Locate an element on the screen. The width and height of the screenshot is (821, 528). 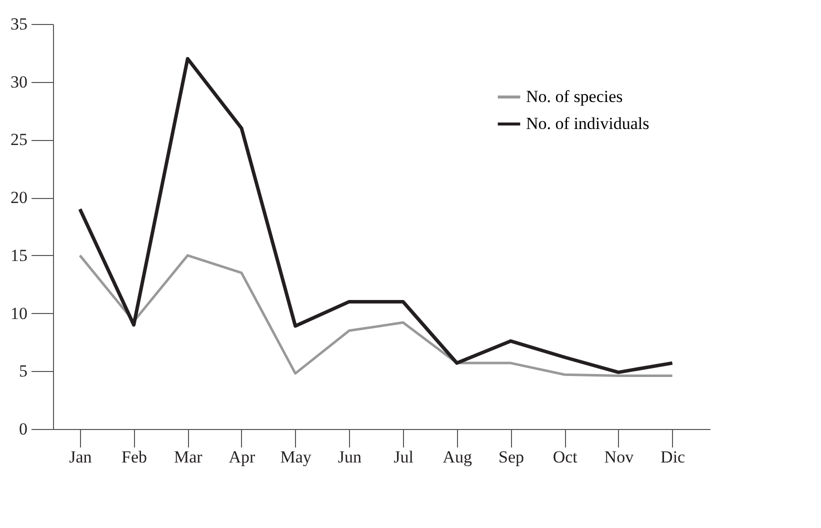
x-tick-label: Jul is located at coordinates (404, 457).